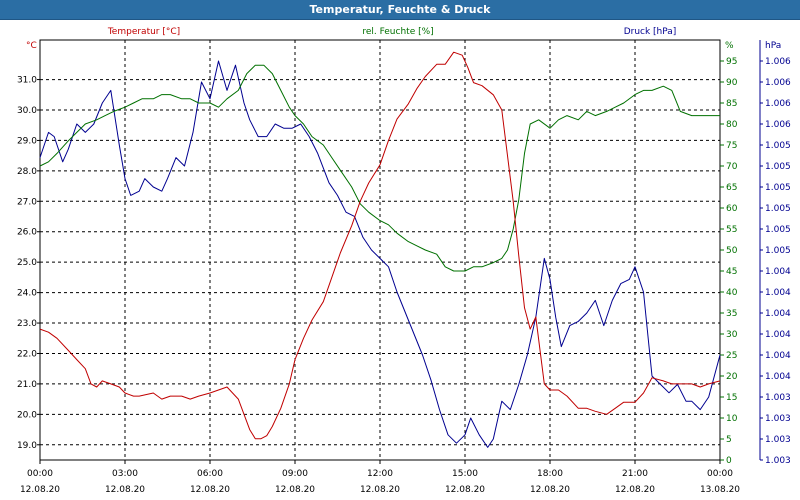 Image resolution: width=800 pixels, height=500 pixels. What do you see at coordinates (732, 209) in the screenshot?
I see `humidity-tick-label: 60` at bounding box center [732, 209].